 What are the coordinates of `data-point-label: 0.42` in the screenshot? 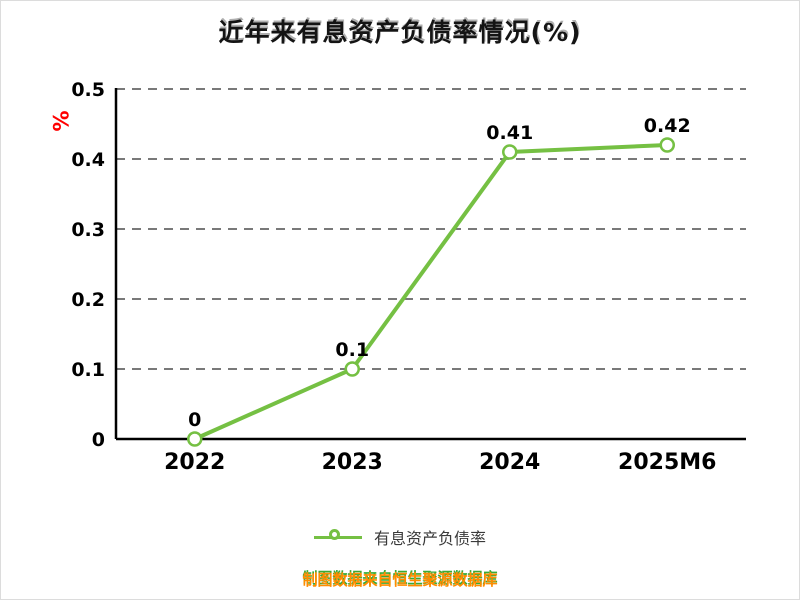 It's located at (667, 126).